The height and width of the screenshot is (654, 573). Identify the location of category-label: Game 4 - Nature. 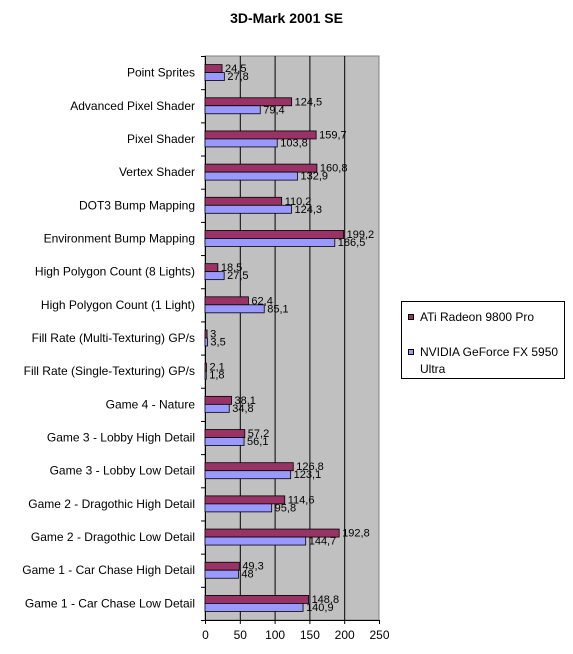
(151, 404).